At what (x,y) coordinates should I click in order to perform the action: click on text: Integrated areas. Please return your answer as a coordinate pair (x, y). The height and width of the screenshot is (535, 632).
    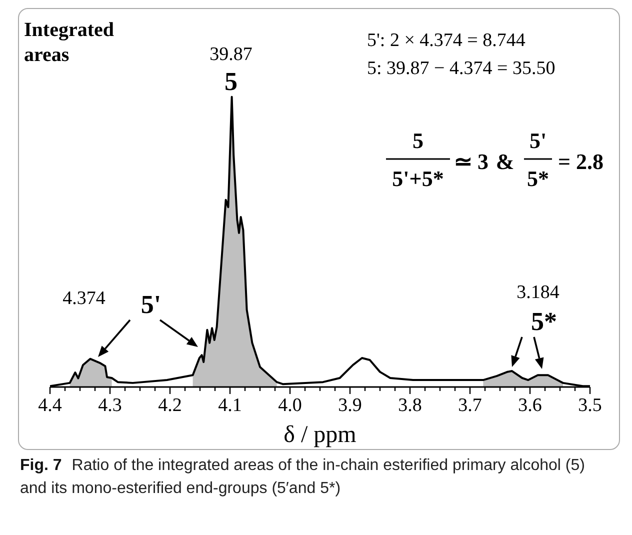
    Looking at the image, I should click on (69, 42).